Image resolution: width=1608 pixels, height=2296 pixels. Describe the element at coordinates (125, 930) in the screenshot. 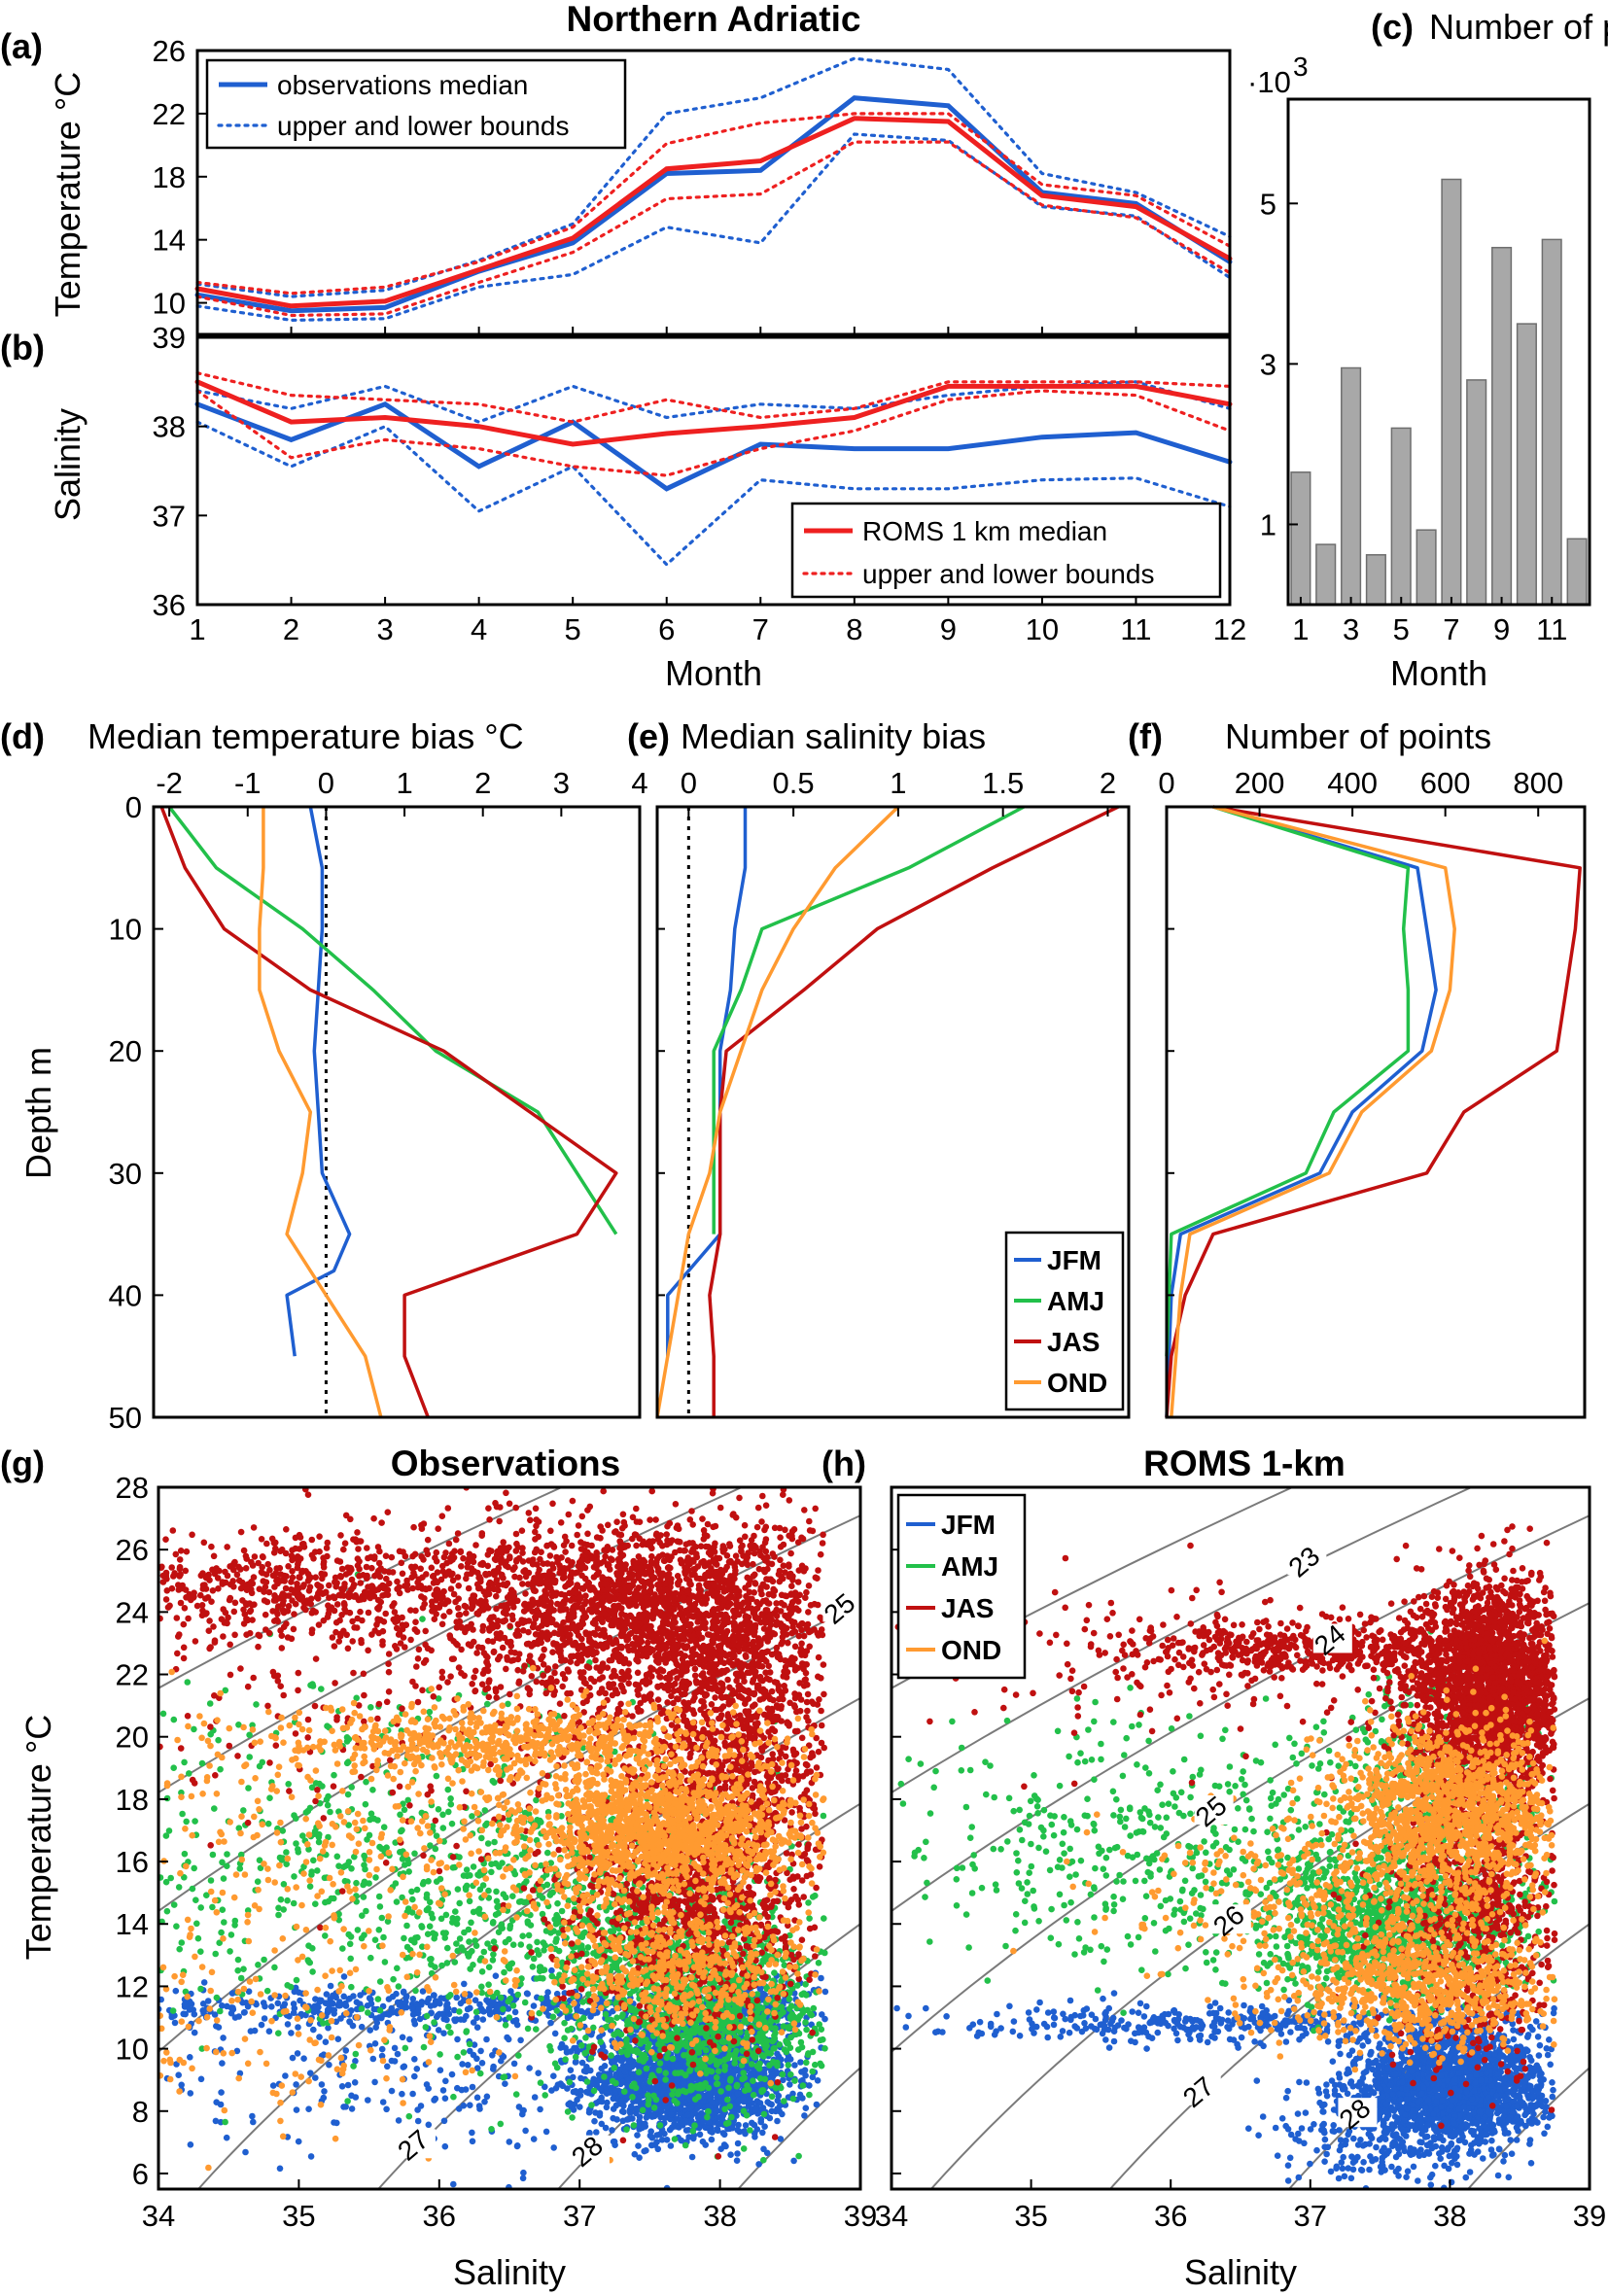

I see `d-ytick-label: 10` at that location.